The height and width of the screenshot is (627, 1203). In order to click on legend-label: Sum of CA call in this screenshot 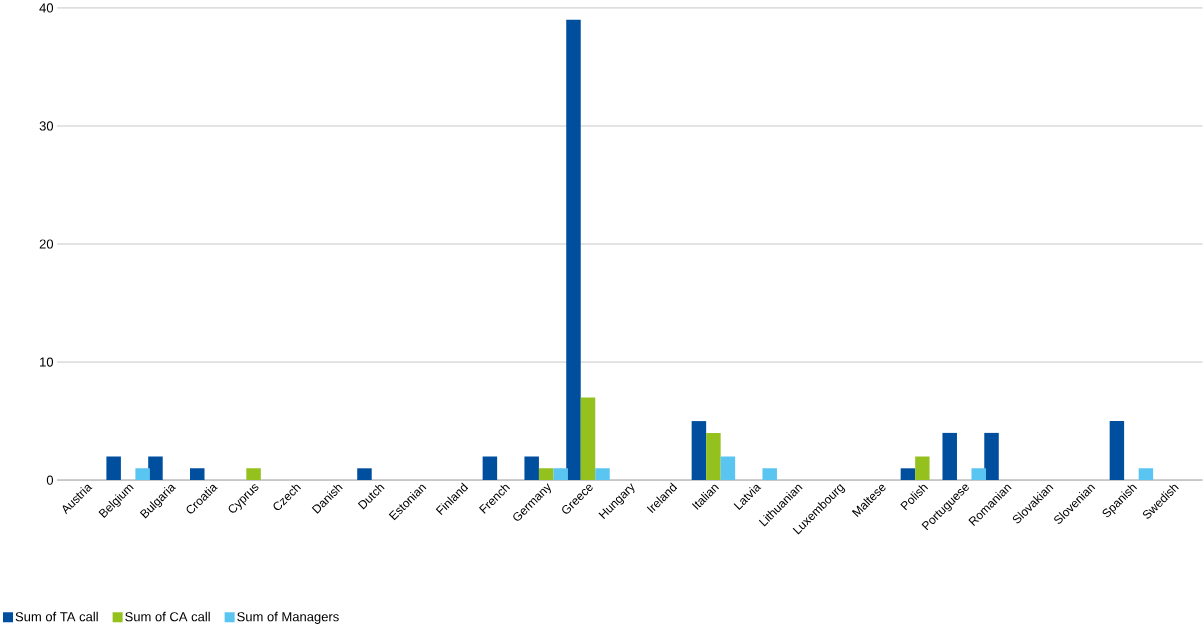, I will do `click(167, 616)`.